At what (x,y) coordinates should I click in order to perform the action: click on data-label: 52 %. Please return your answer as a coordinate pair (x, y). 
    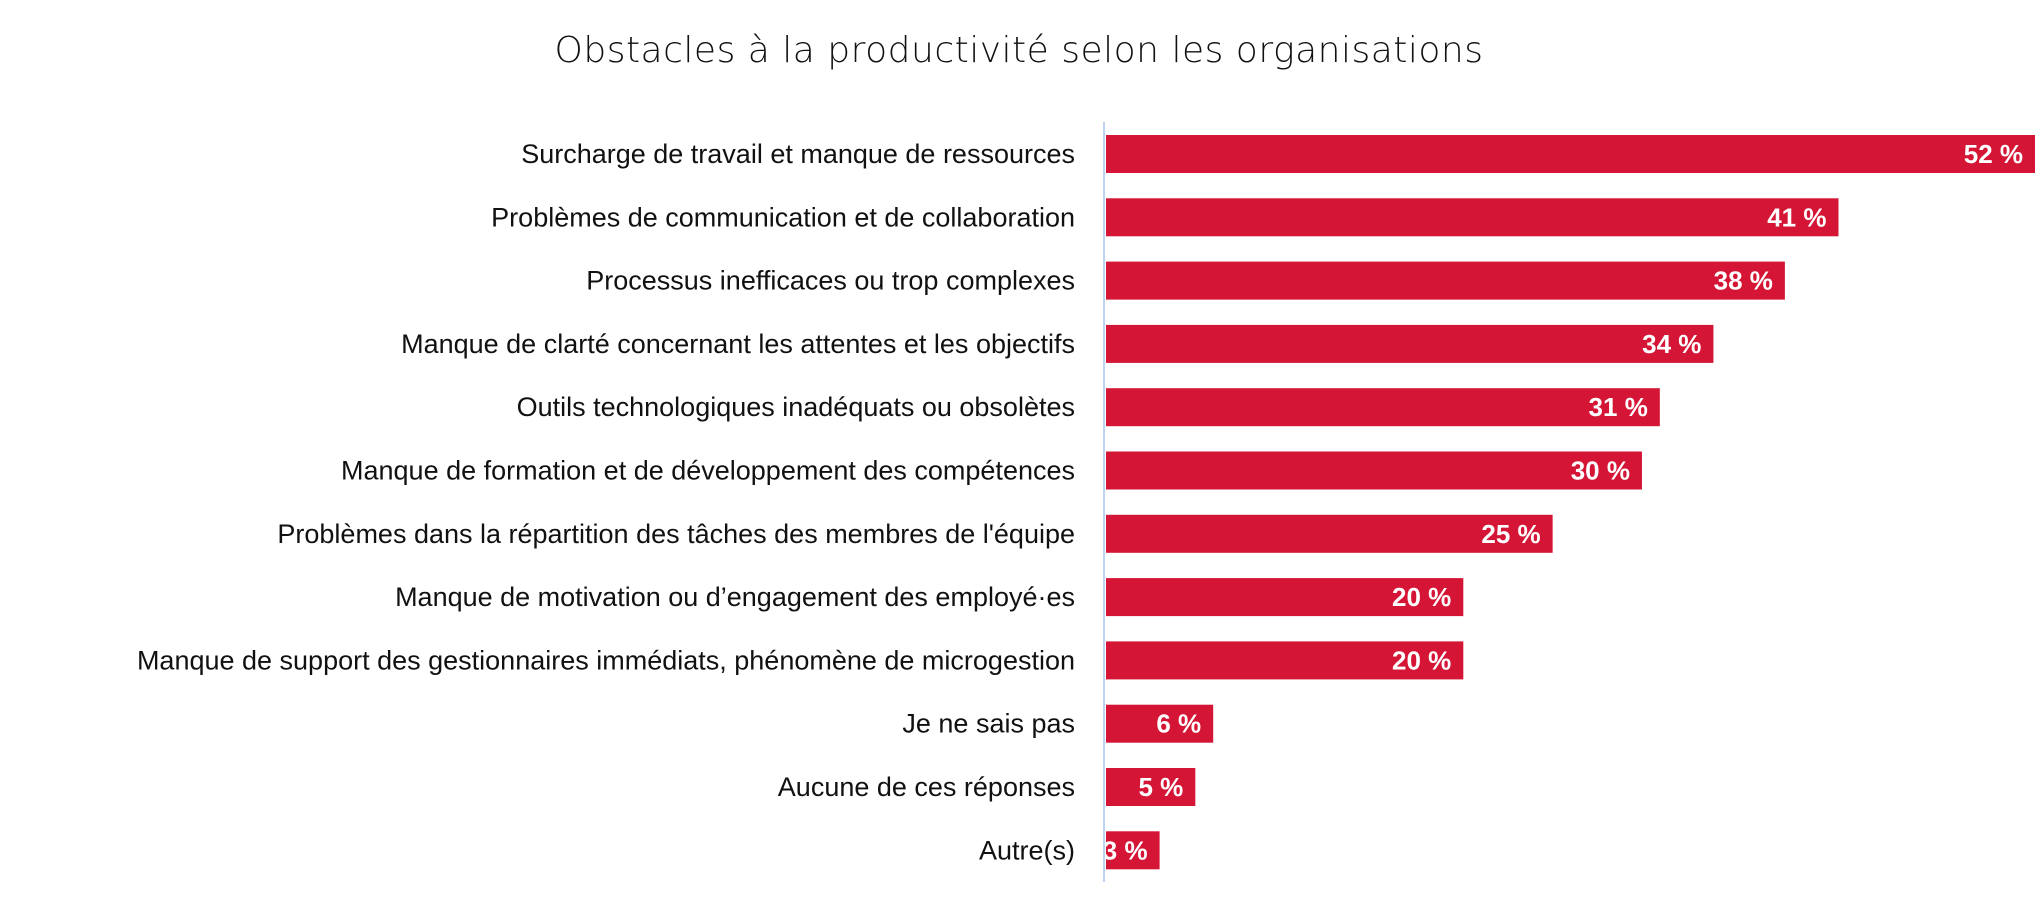
    Looking at the image, I should click on (1993, 154).